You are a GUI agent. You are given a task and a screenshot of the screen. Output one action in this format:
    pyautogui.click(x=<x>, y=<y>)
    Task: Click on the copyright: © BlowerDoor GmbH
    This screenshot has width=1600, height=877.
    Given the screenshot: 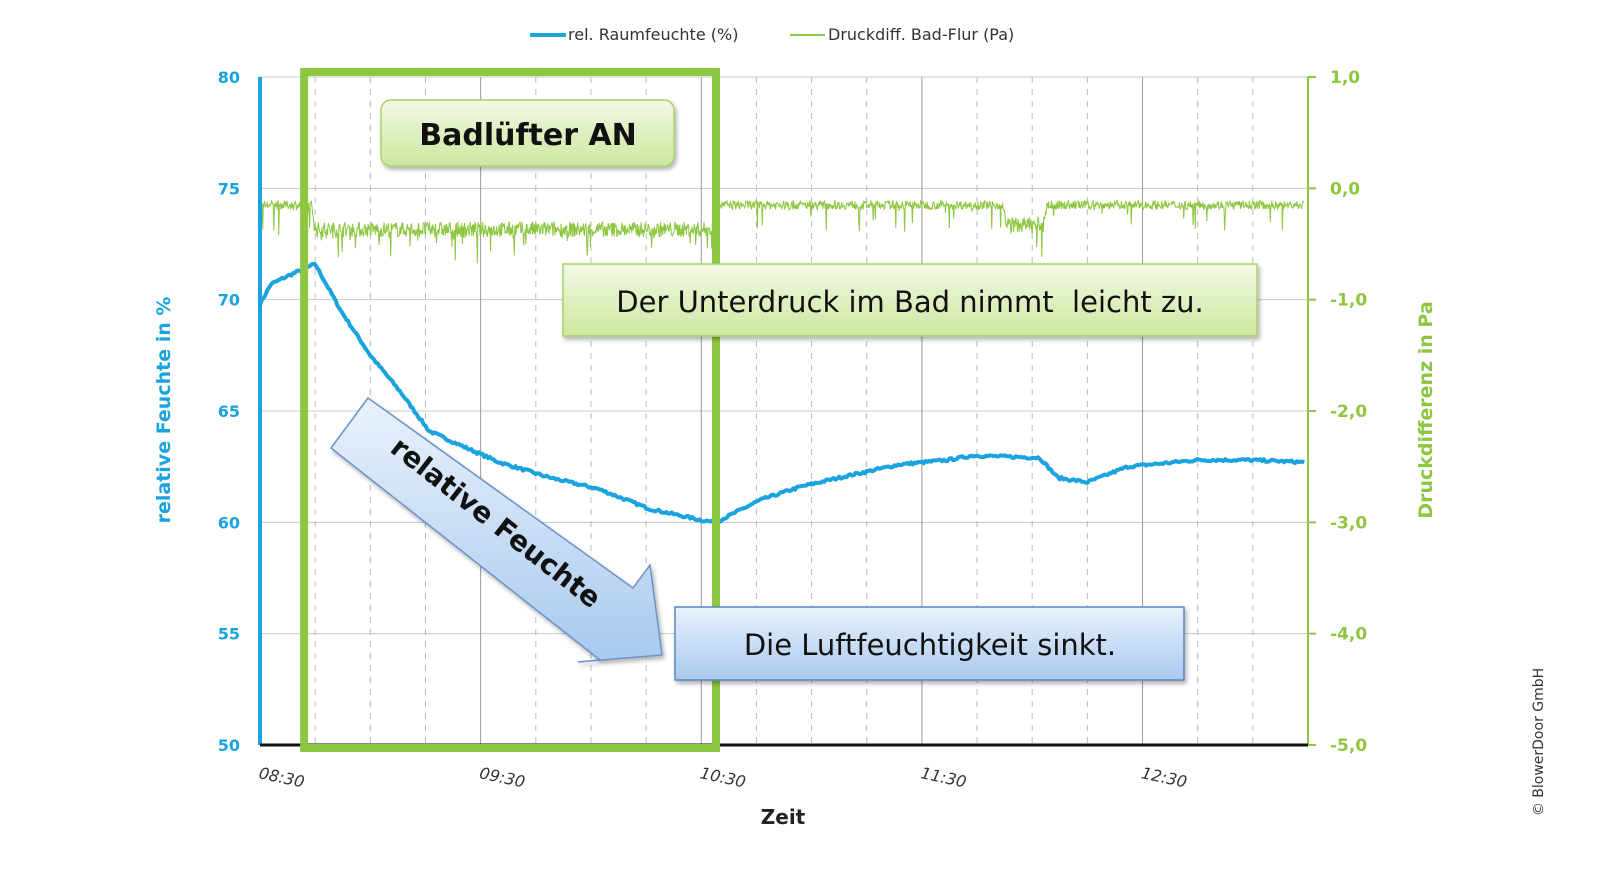 What is the action you would take?
    pyautogui.click(x=1539, y=742)
    